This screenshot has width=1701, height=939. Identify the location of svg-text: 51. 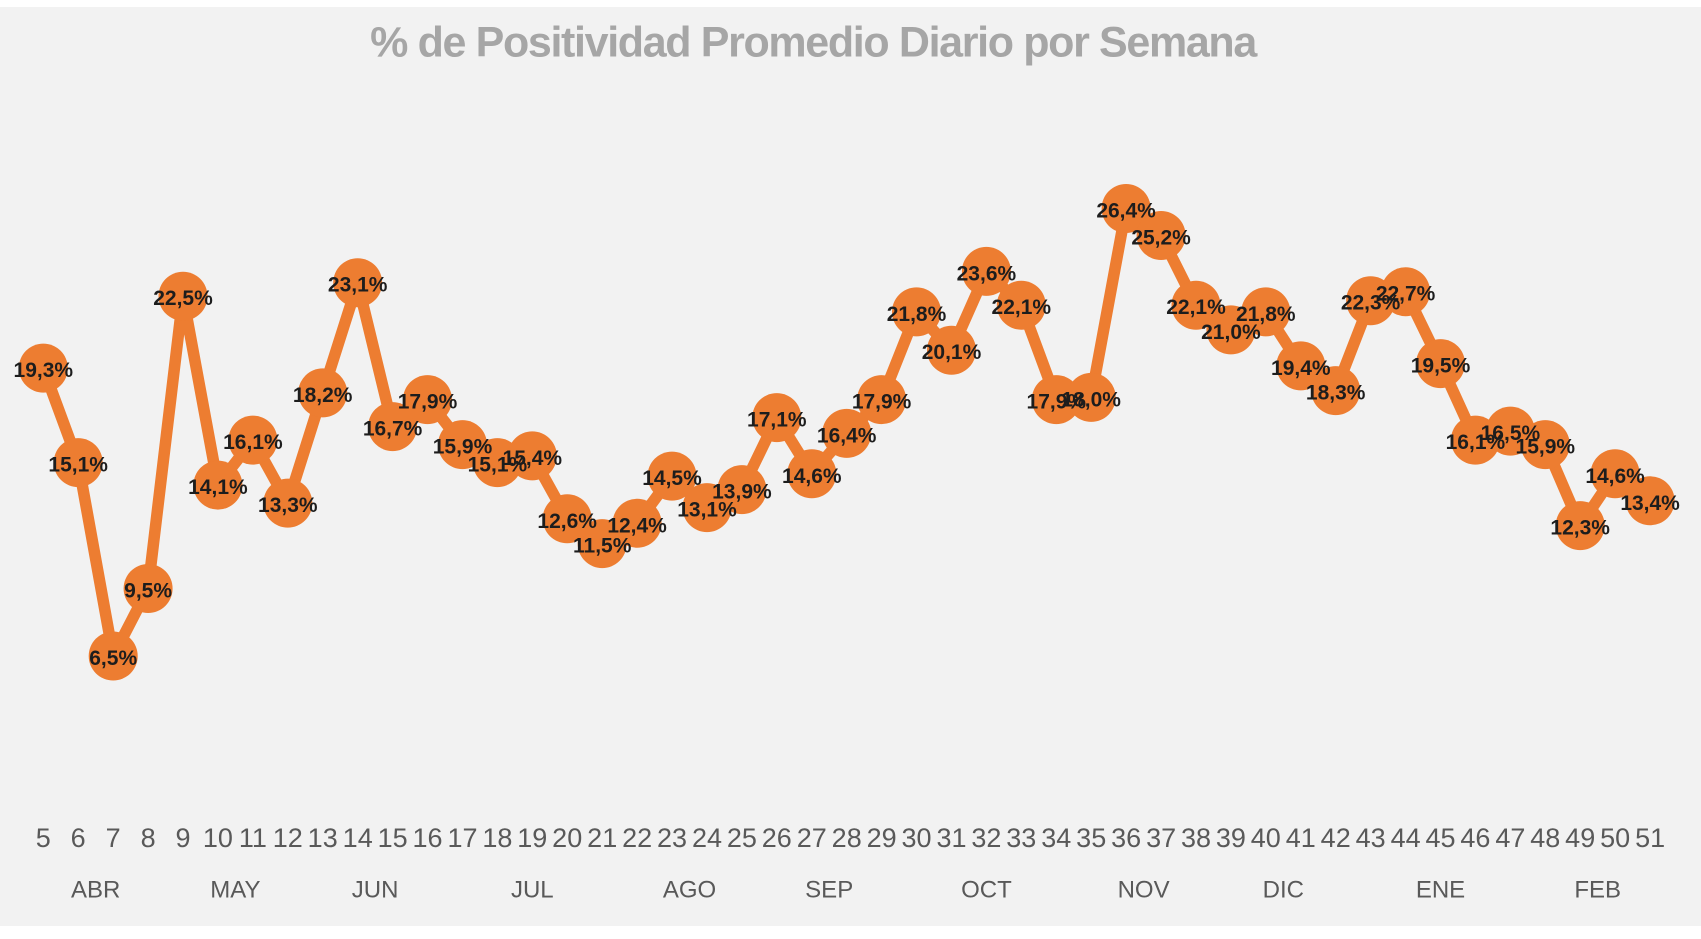
(1650, 838).